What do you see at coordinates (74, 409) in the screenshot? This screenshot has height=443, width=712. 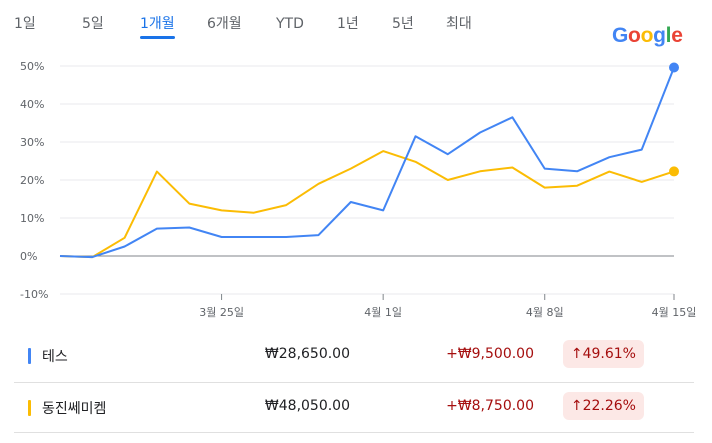 I see `stock-name: 동진쎄미켐` at bounding box center [74, 409].